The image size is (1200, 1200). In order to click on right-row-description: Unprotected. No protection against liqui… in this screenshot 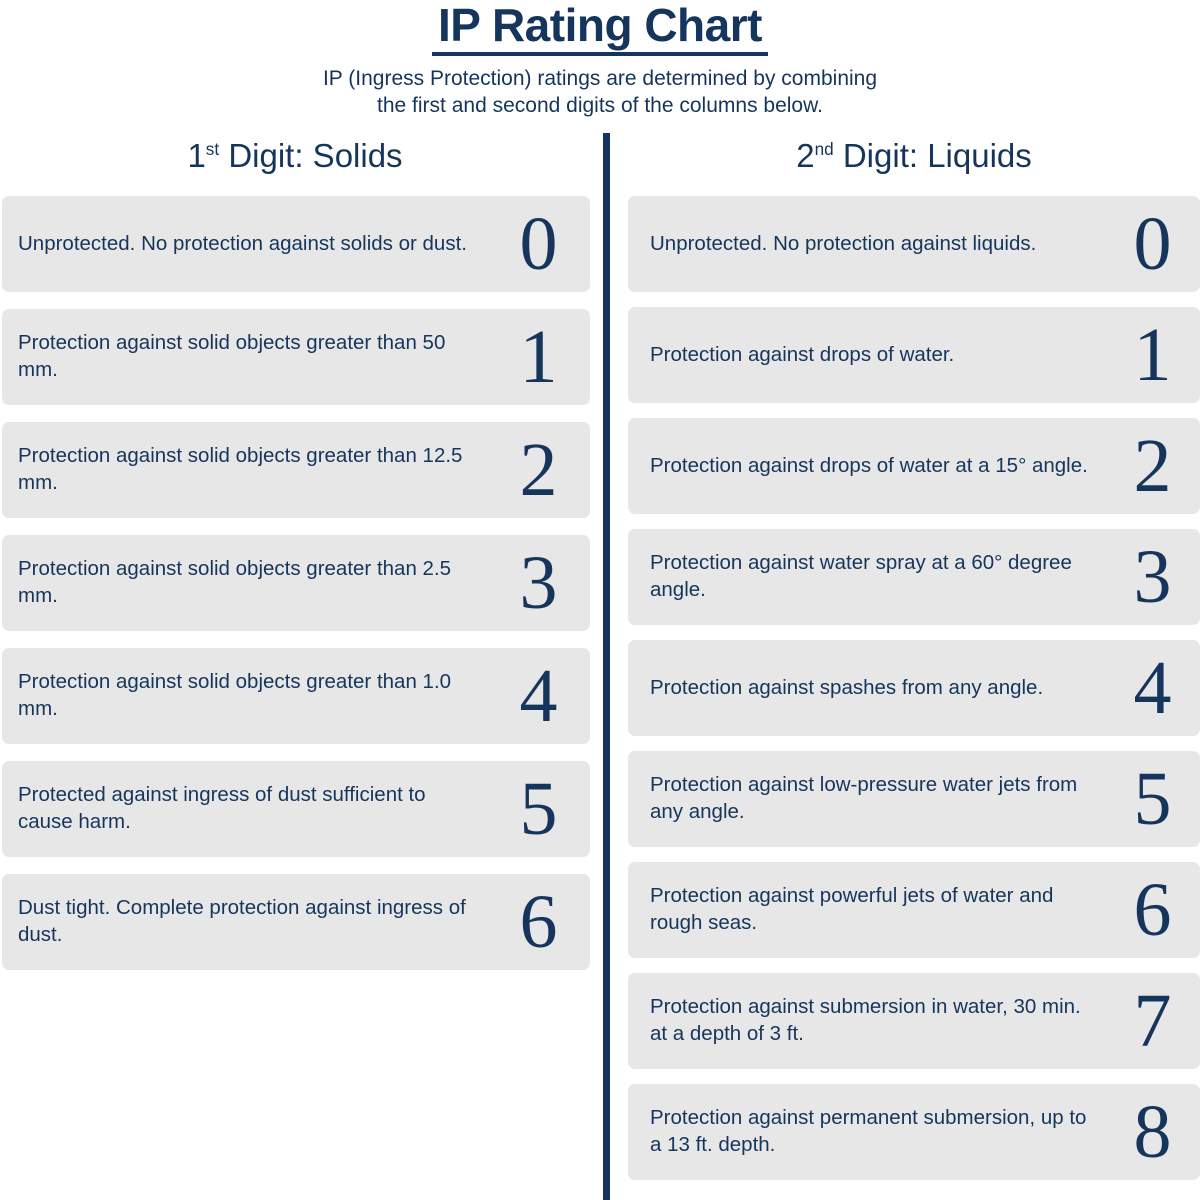, I will do `click(843, 243)`.